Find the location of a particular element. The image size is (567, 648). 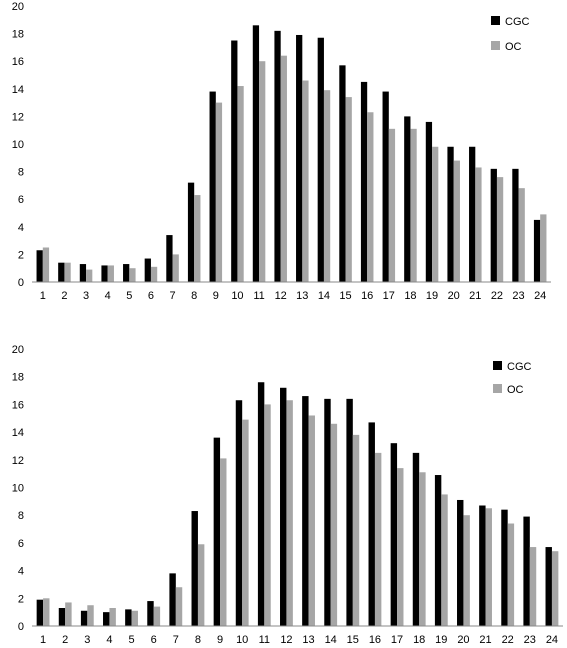

x-tick-label: 9 is located at coordinates (220, 640).